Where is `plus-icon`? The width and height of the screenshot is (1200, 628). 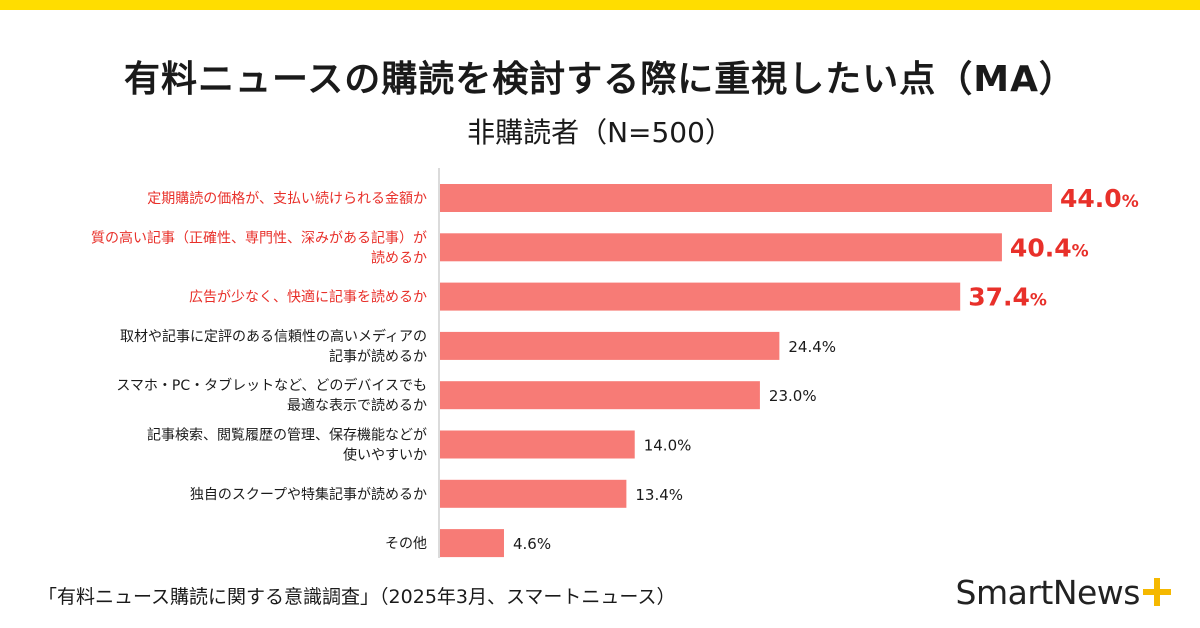 plus-icon is located at coordinates (1157, 592).